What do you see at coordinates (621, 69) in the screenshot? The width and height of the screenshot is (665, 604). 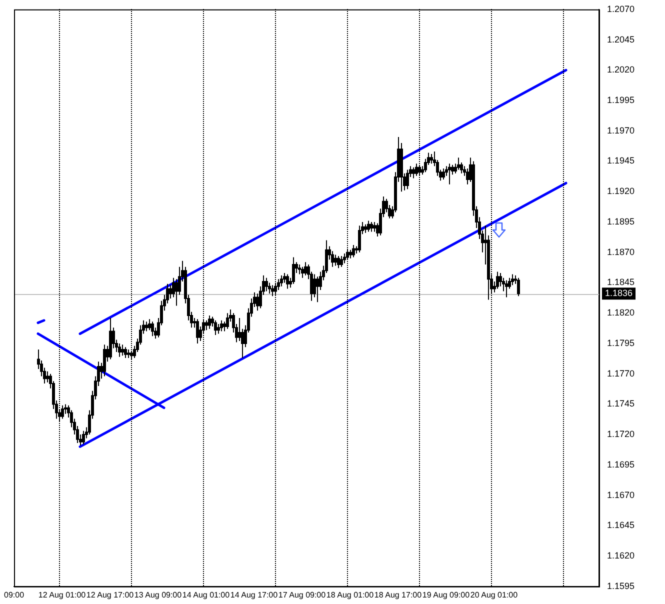 I see `y-tick-label: 1.2020` at bounding box center [621, 69].